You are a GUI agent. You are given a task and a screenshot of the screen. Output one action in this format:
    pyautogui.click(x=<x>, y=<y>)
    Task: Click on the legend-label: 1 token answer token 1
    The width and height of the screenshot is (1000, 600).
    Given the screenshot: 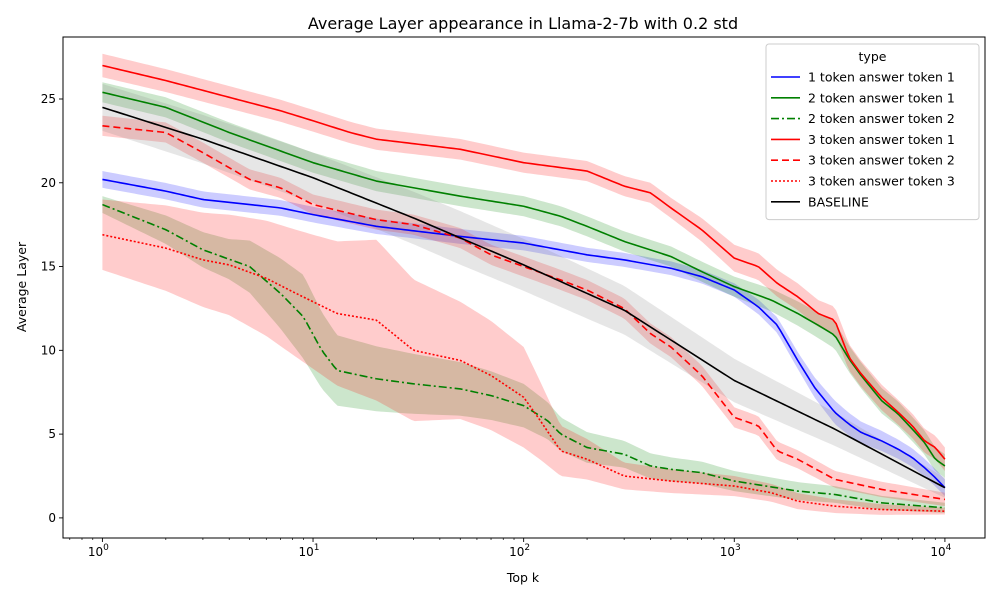 What is the action you would take?
    pyautogui.click(x=881, y=77)
    